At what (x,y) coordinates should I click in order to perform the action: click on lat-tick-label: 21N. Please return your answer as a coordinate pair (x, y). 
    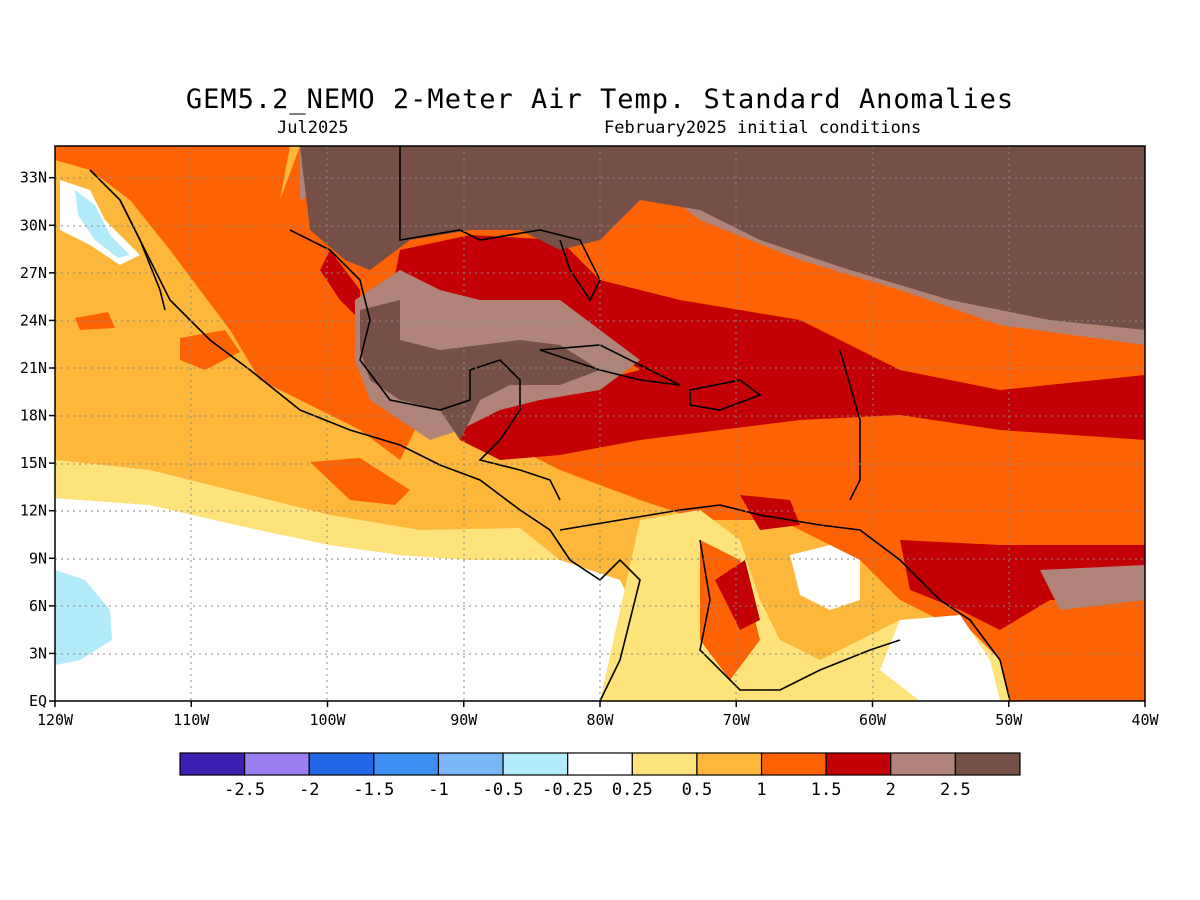
    Looking at the image, I should click on (33, 368).